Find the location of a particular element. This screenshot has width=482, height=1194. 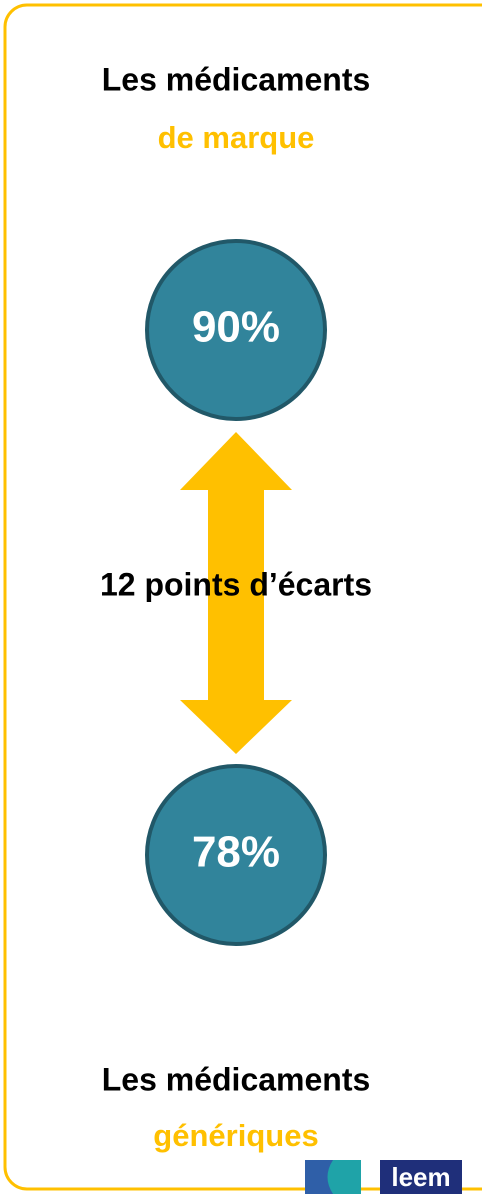

bottom-value: 78% is located at coordinates (236, 852).